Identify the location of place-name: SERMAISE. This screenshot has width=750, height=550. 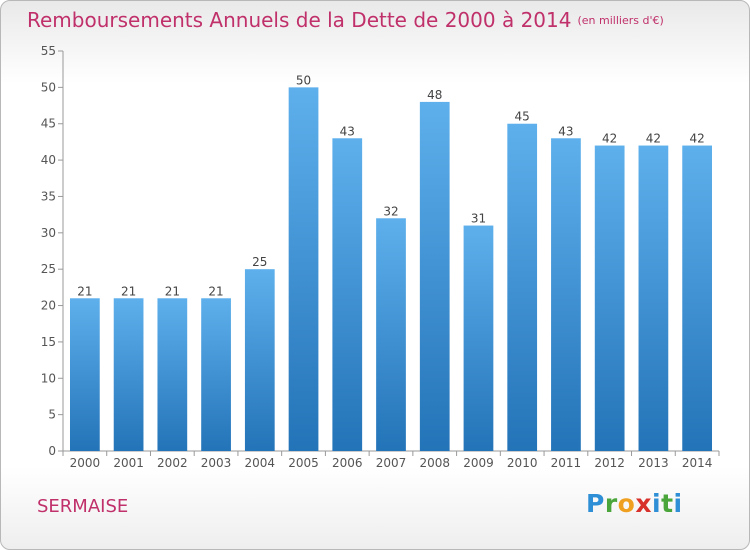
(83, 506).